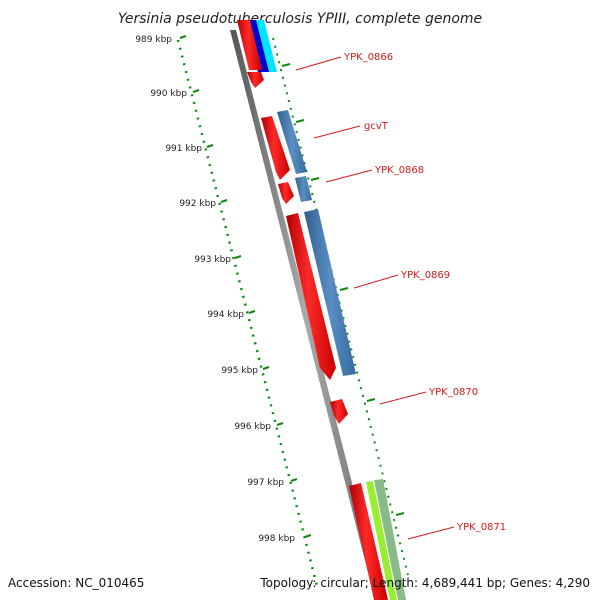 The height and width of the screenshot is (600, 600). I want to click on kbp-label: 993 kbp, so click(212, 260).